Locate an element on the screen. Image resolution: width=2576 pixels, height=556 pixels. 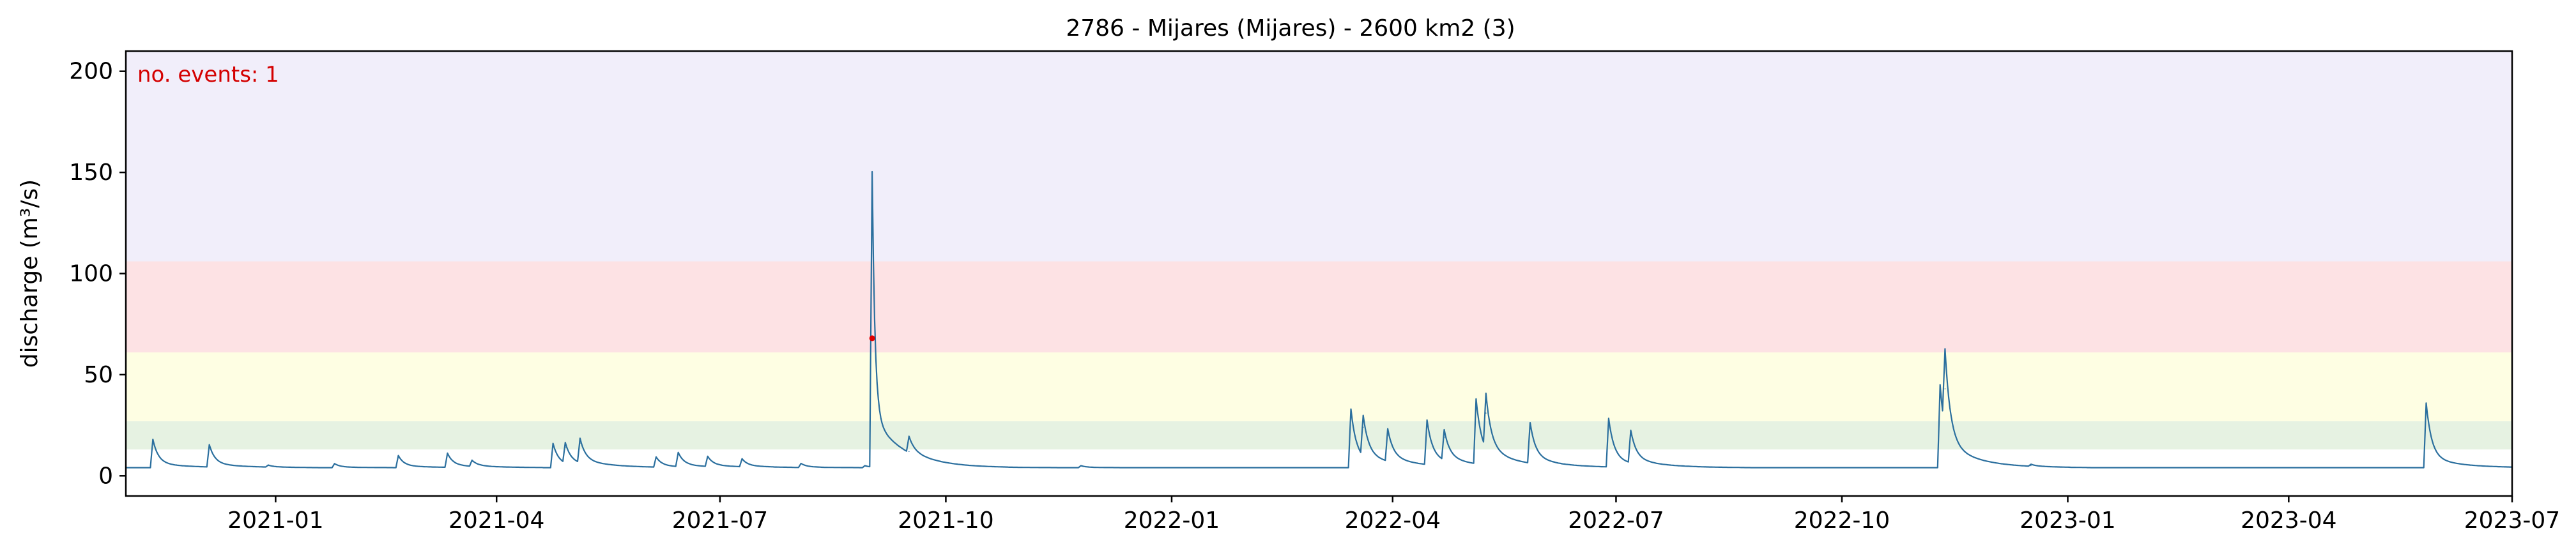
x-tick-label: 2021-01 is located at coordinates (275, 520).